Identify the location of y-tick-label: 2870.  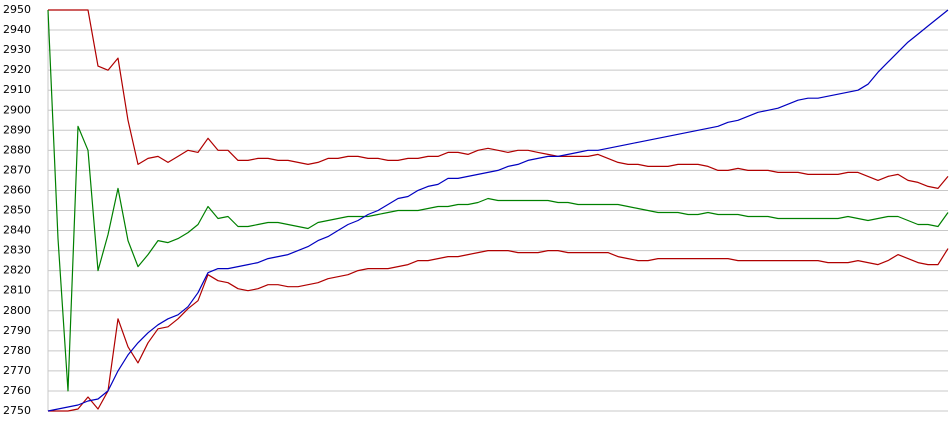
(17, 169).